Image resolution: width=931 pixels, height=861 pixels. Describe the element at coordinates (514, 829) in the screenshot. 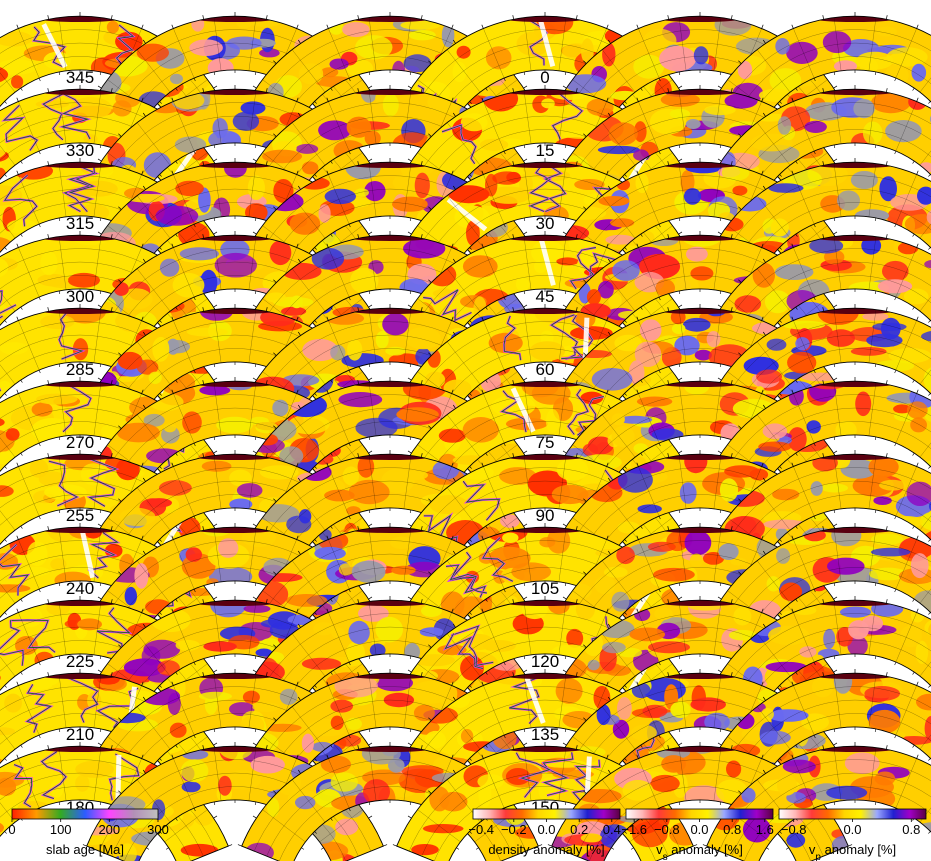

I see `colorbar-tick-label: −0.2` at that location.